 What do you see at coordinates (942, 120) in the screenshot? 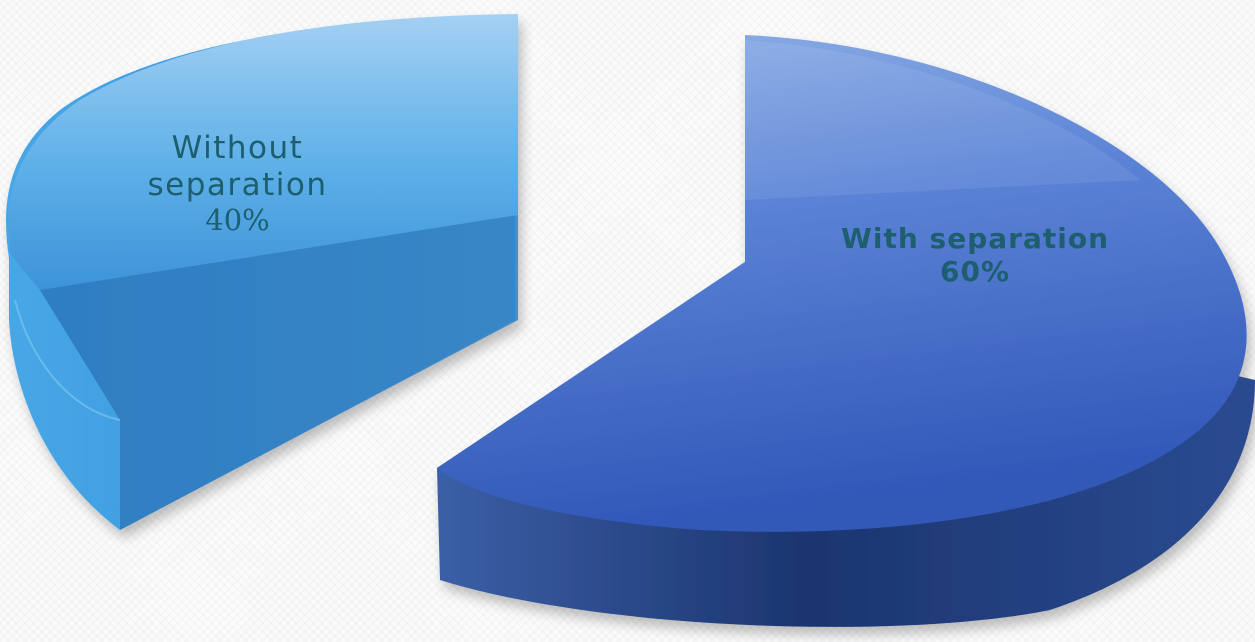
I see `slice-with-separation-sheen` at bounding box center [942, 120].